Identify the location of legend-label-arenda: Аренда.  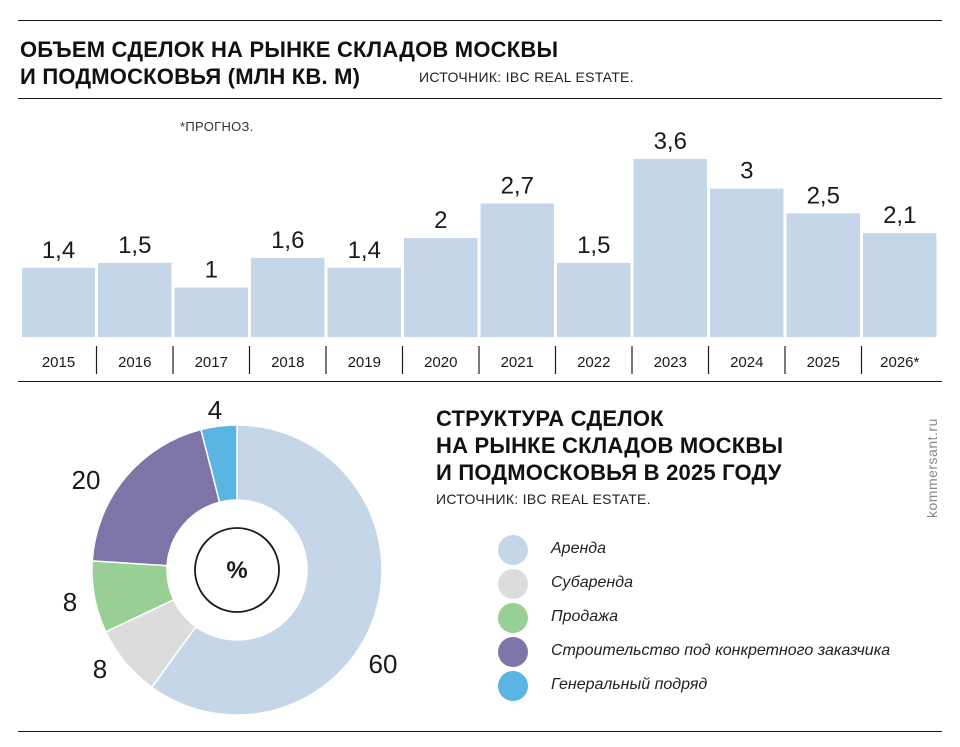
(579, 548).